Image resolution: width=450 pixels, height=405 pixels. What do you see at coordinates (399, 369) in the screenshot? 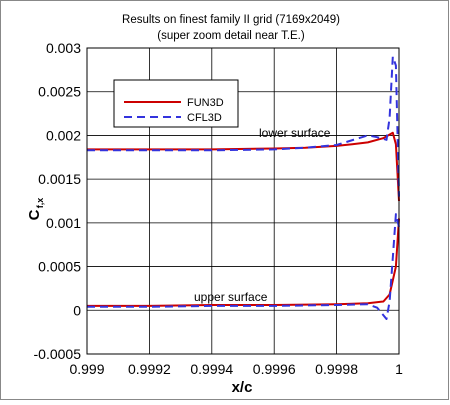
I see `x-tick-label: 1` at bounding box center [399, 369].